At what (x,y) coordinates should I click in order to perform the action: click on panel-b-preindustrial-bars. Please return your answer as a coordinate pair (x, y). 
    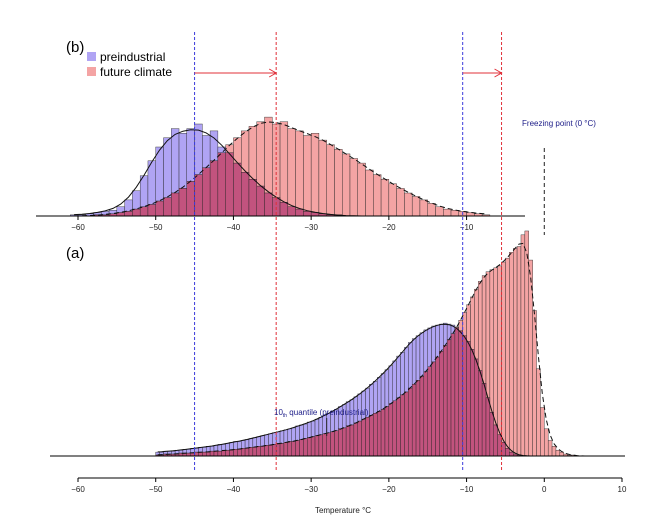
    Looking at the image, I should click on (148, 170).